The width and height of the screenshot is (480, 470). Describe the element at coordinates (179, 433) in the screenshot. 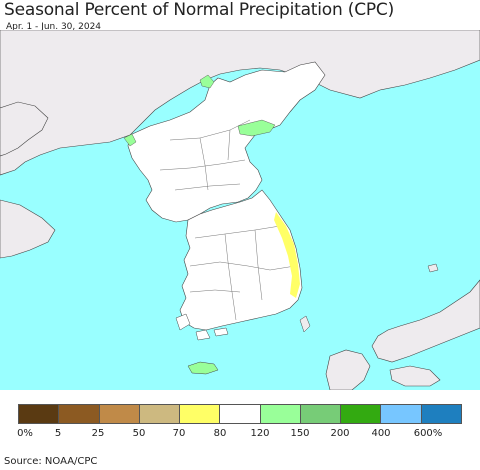

I see `legend-tick: 70` at that location.